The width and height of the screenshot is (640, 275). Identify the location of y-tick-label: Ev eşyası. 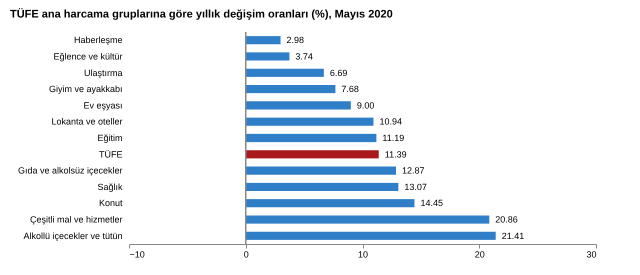
(102, 105).